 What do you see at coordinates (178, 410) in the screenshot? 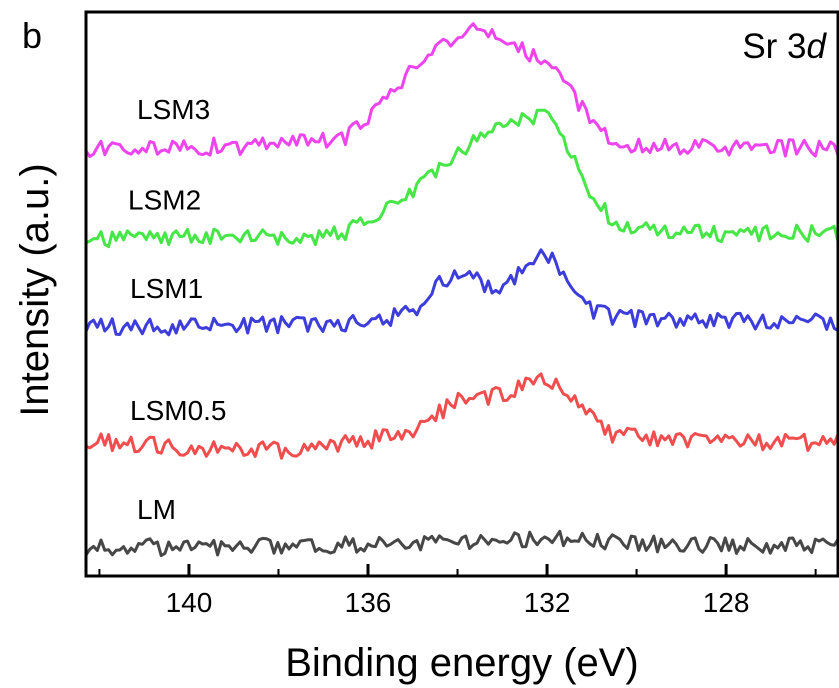
I see `series-label-lsm0-5: LSM0.5` at bounding box center [178, 410].